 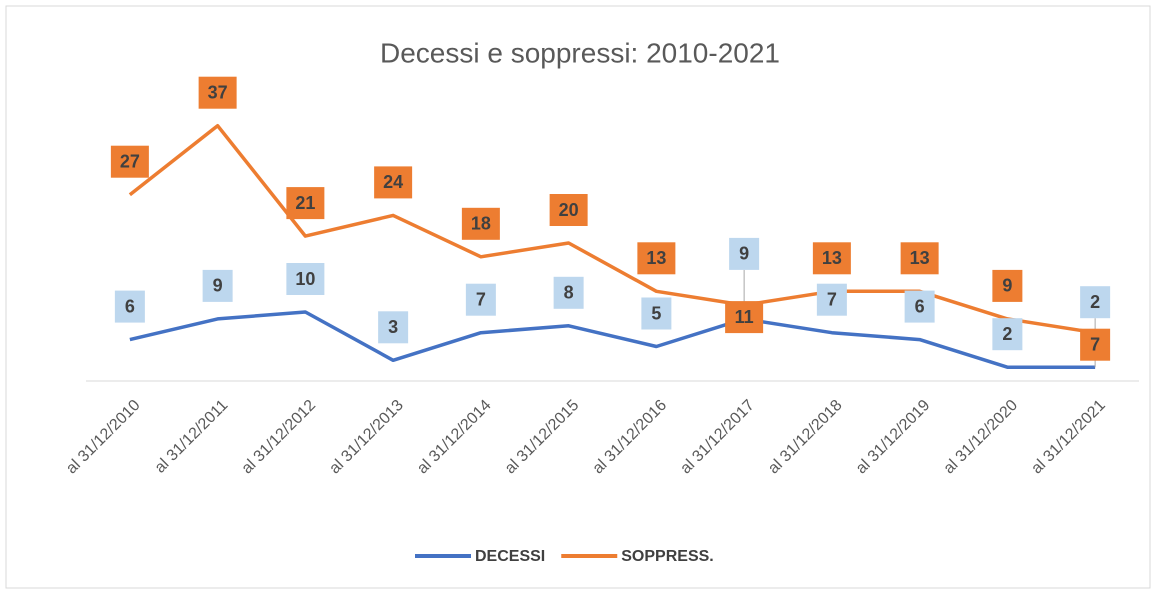 I want to click on data-label: 27, so click(x=130, y=161).